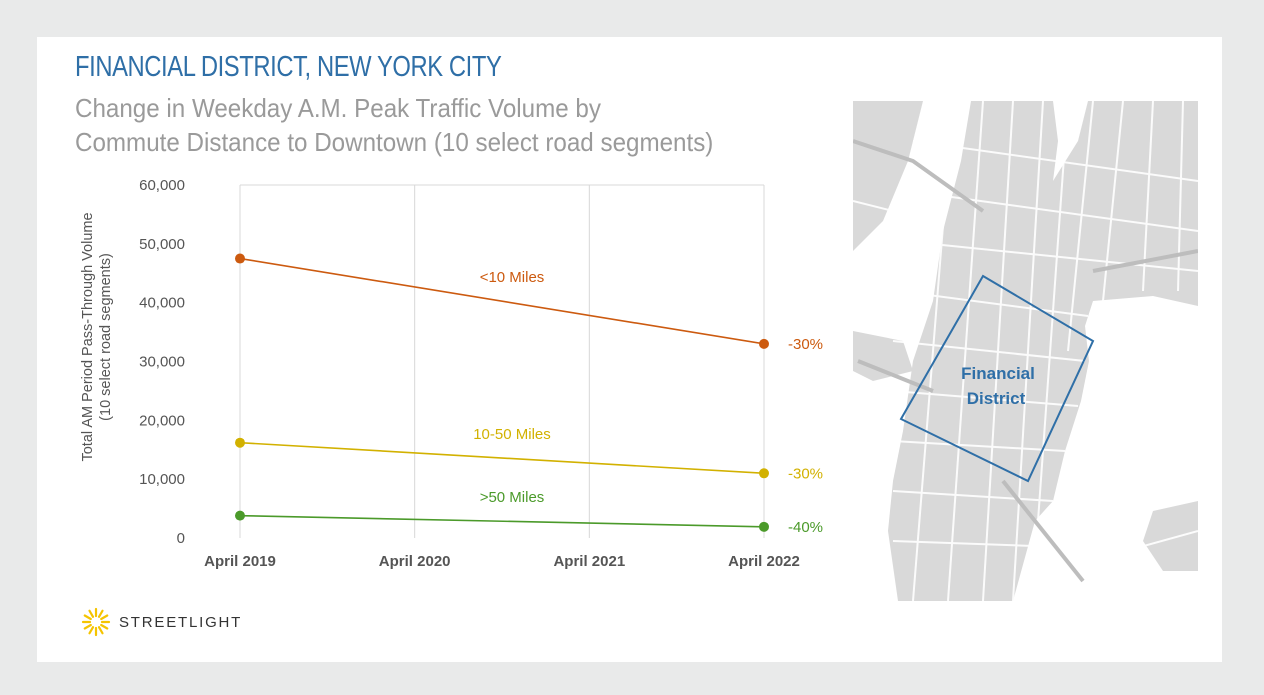  What do you see at coordinates (589, 561) in the screenshot?
I see `x-tick-label: April 2021` at bounding box center [589, 561].